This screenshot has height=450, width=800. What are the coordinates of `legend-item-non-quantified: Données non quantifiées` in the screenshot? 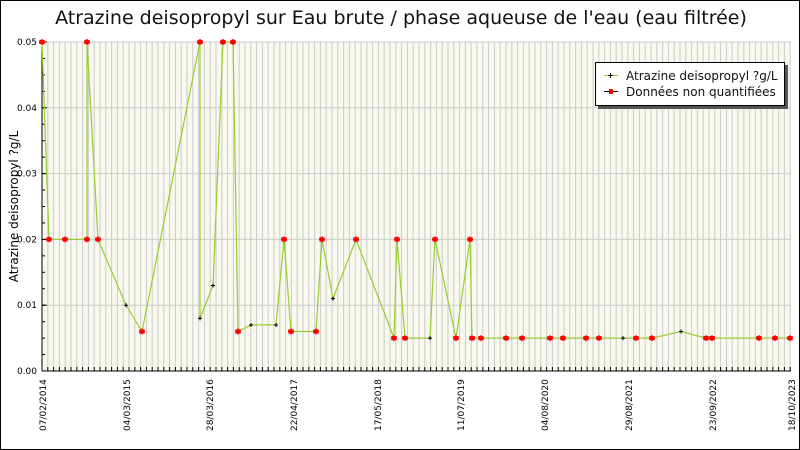 It's located at (690, 92).